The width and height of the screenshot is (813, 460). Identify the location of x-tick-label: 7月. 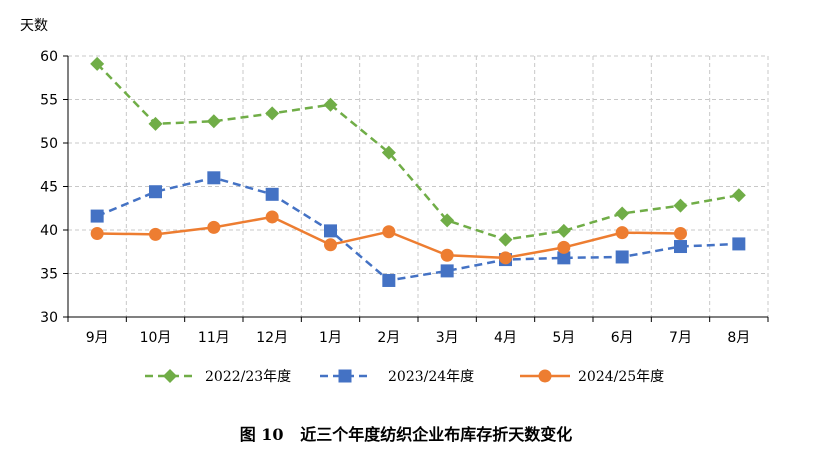
(680, 338).